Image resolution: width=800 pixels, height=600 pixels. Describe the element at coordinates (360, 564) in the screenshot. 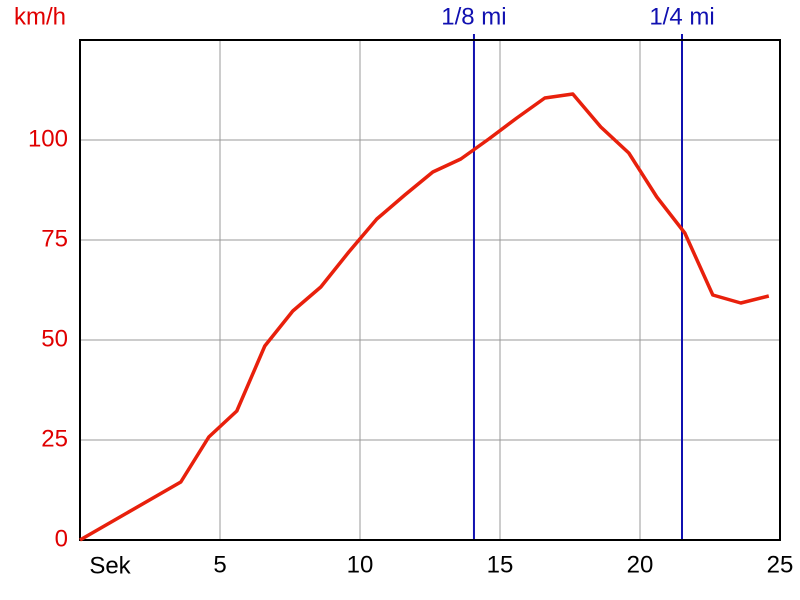

I see `x-tick-label: 10` at that location.